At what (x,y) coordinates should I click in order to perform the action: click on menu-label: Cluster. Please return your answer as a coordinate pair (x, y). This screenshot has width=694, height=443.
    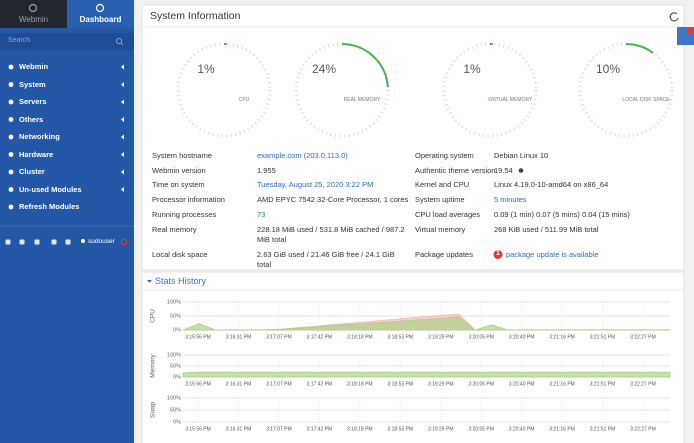
    Looking at the image, I should click on (32, 171).